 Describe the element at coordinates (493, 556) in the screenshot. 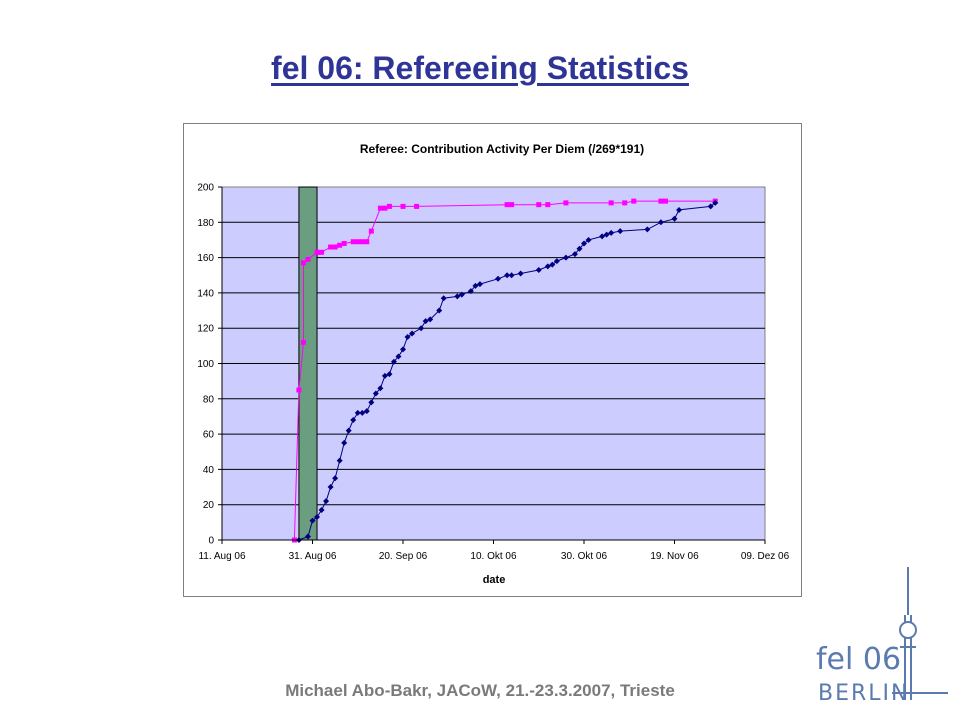

I see `x-tick-label: 10. Okt 06` at that location.